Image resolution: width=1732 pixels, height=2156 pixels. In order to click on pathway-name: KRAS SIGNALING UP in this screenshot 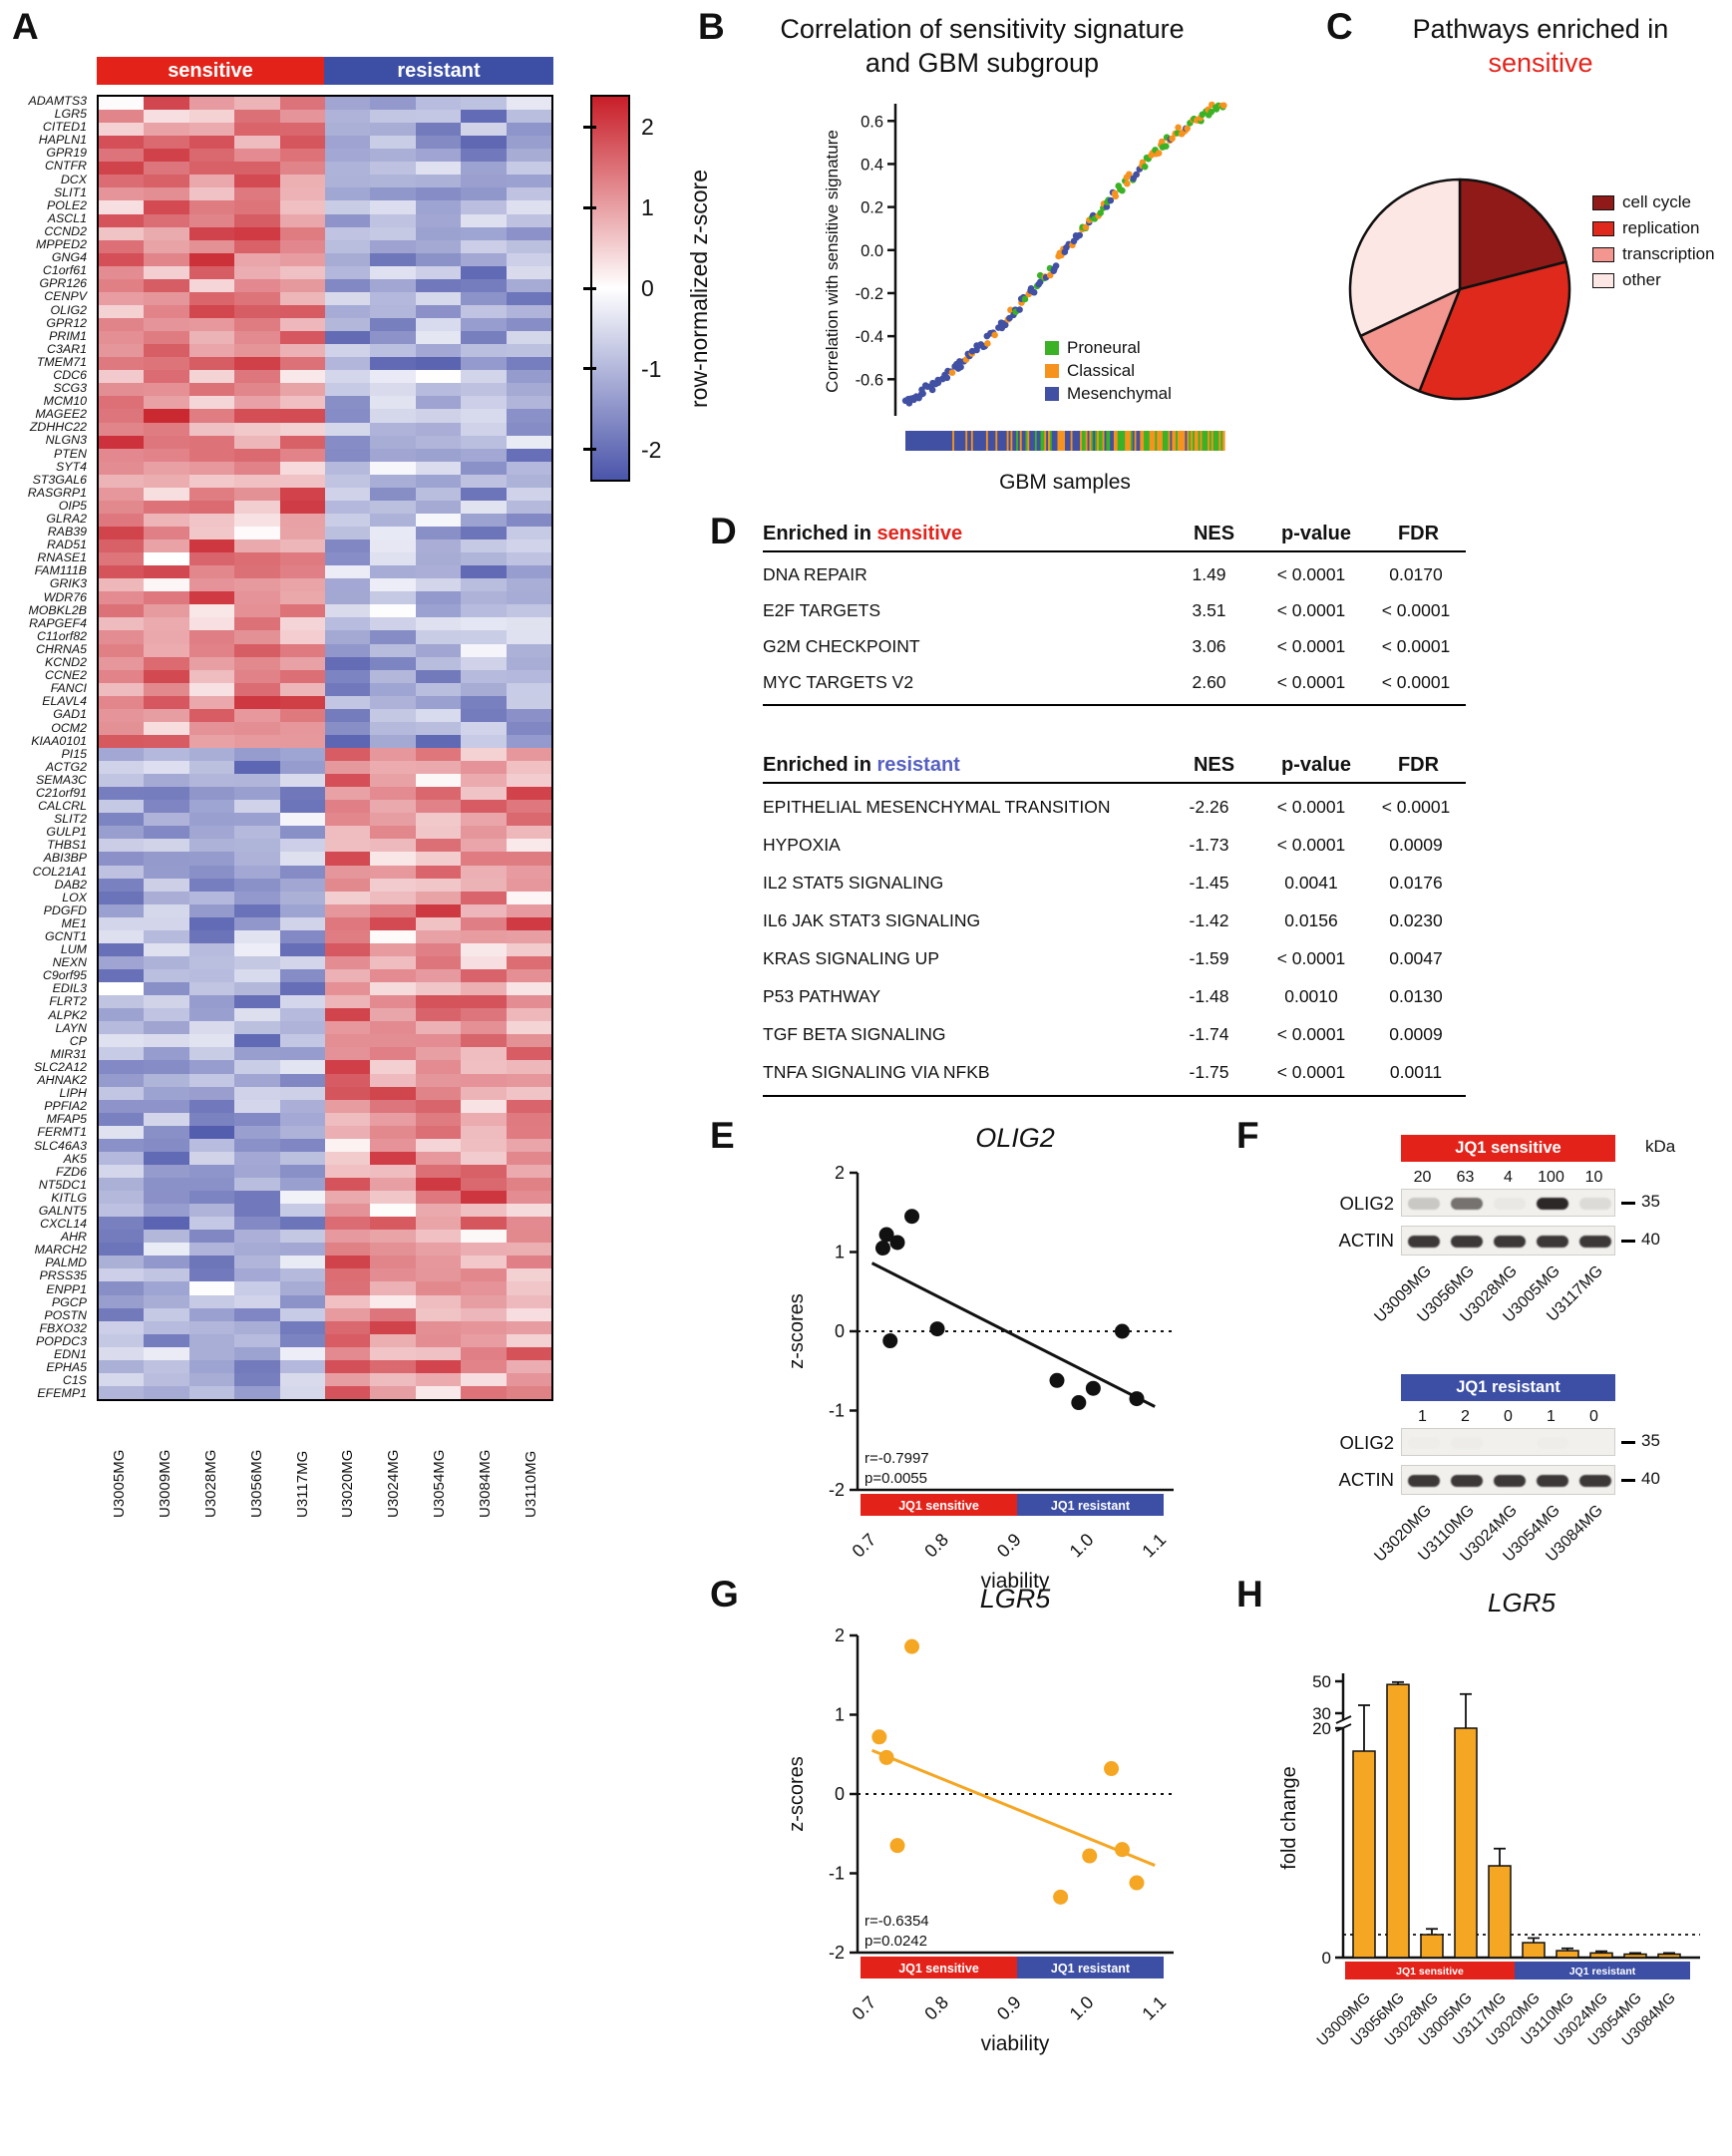, I will do `click(851, 957)`.